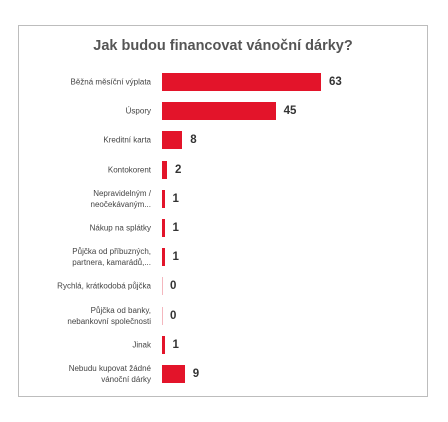 Image resolution: width=448 pixels, height=422 pixels. What do you see at coordinates (290, 111) in the screenshot?
I see `value-label: 45` at bounding box center [290, 111].